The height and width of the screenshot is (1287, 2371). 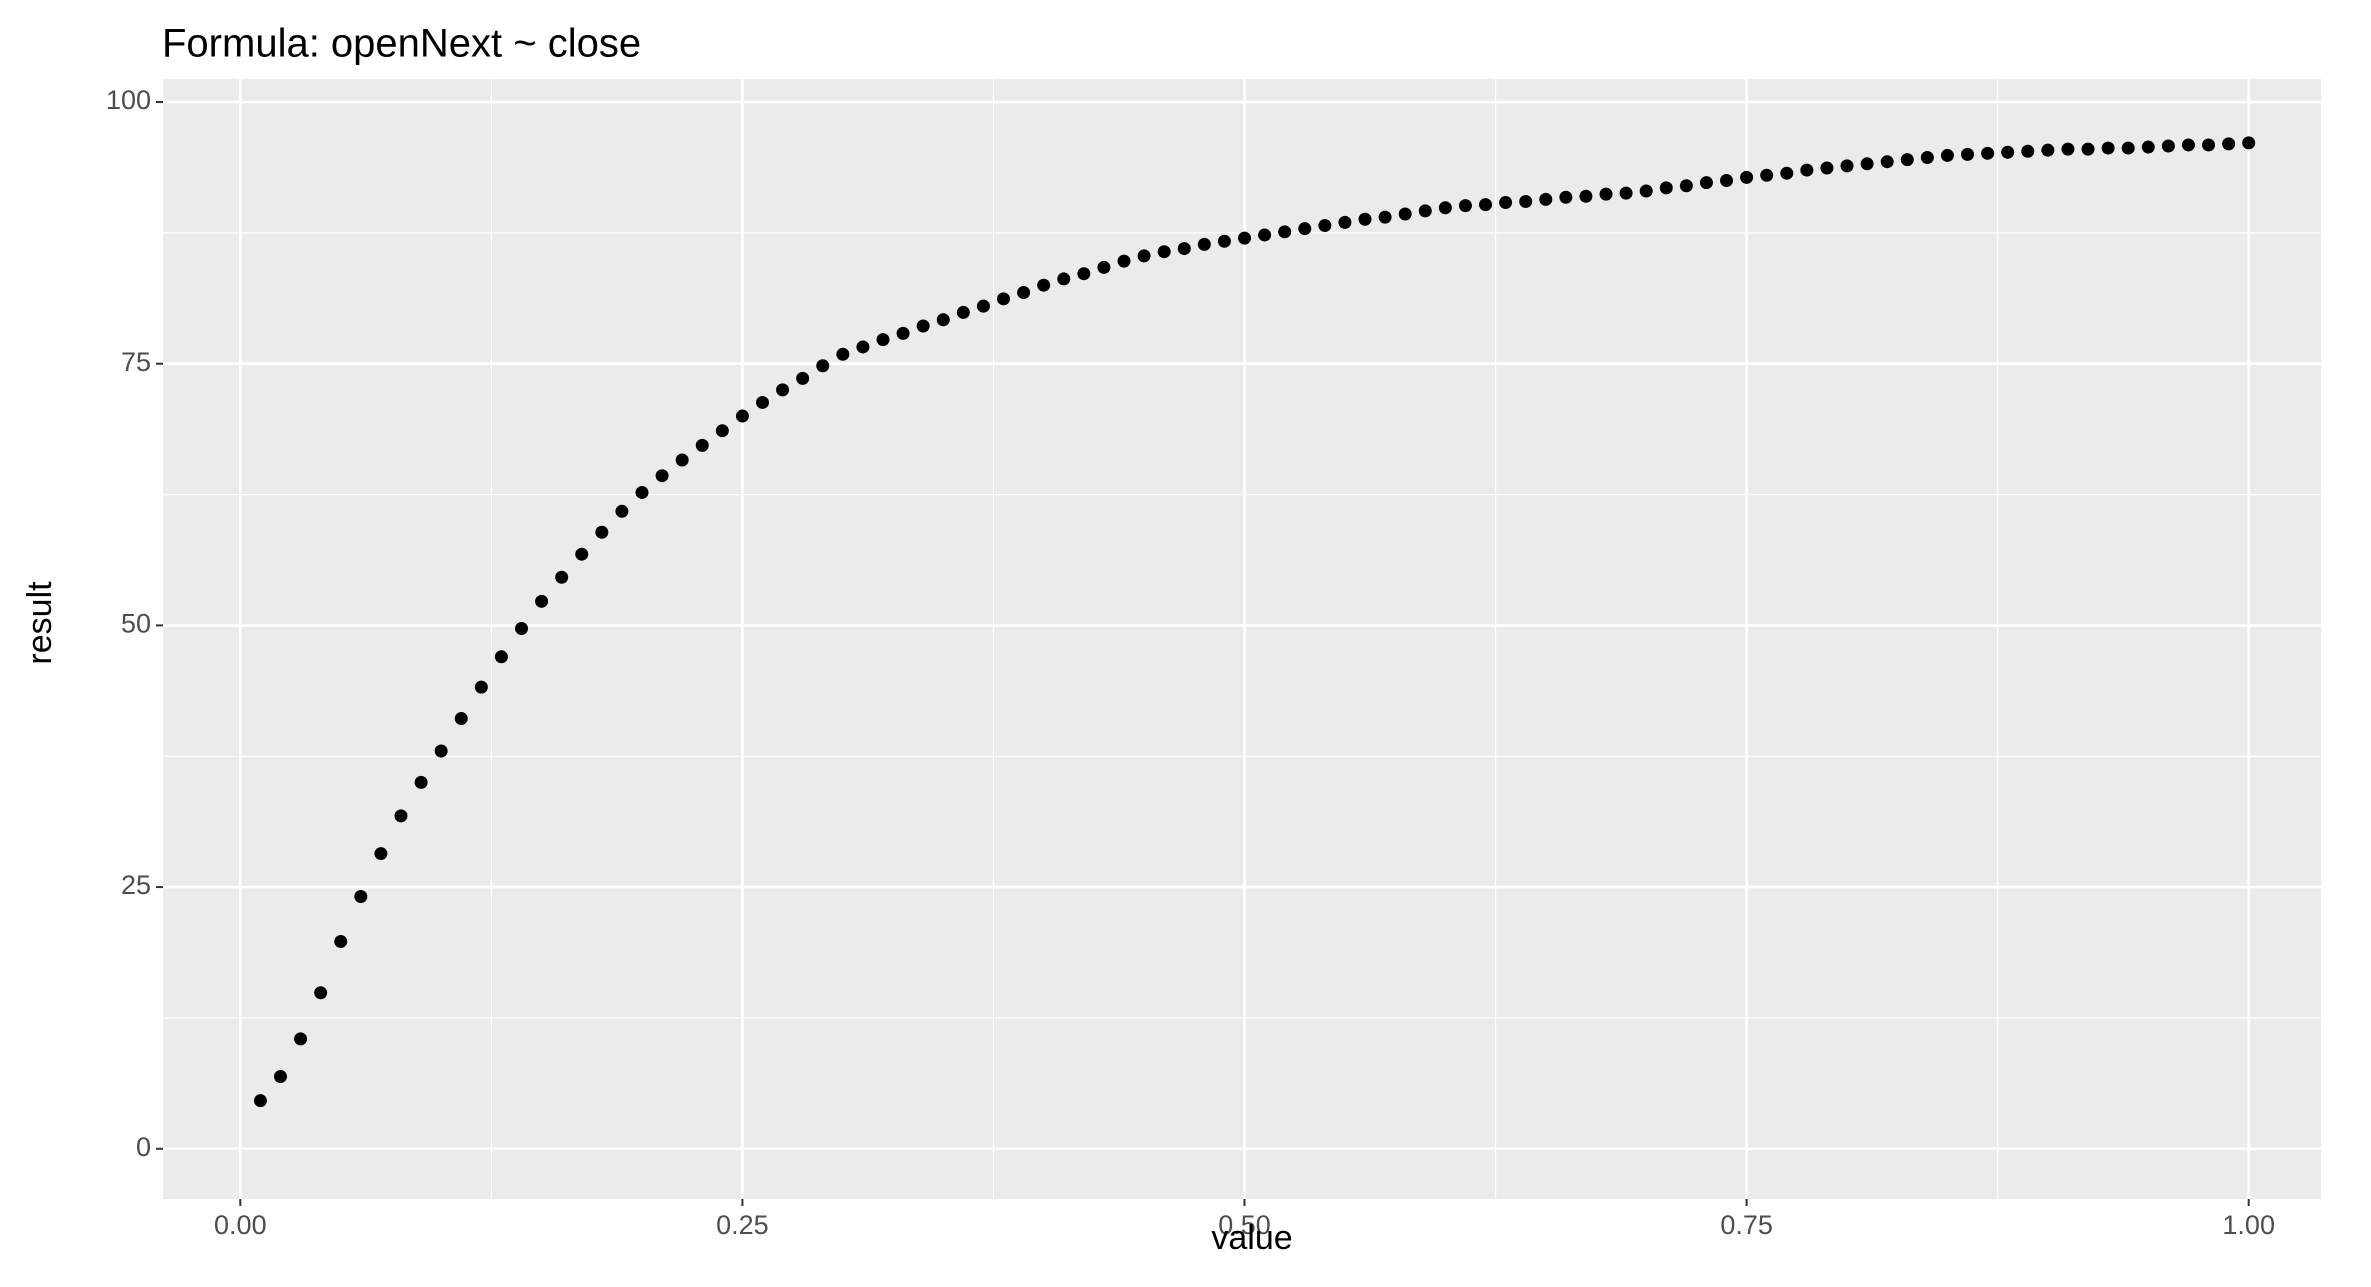 What do you see at coordinates (136, 885) in the screenshot?
I see `y-tick-label: 25` at bounding box center [136, 885].